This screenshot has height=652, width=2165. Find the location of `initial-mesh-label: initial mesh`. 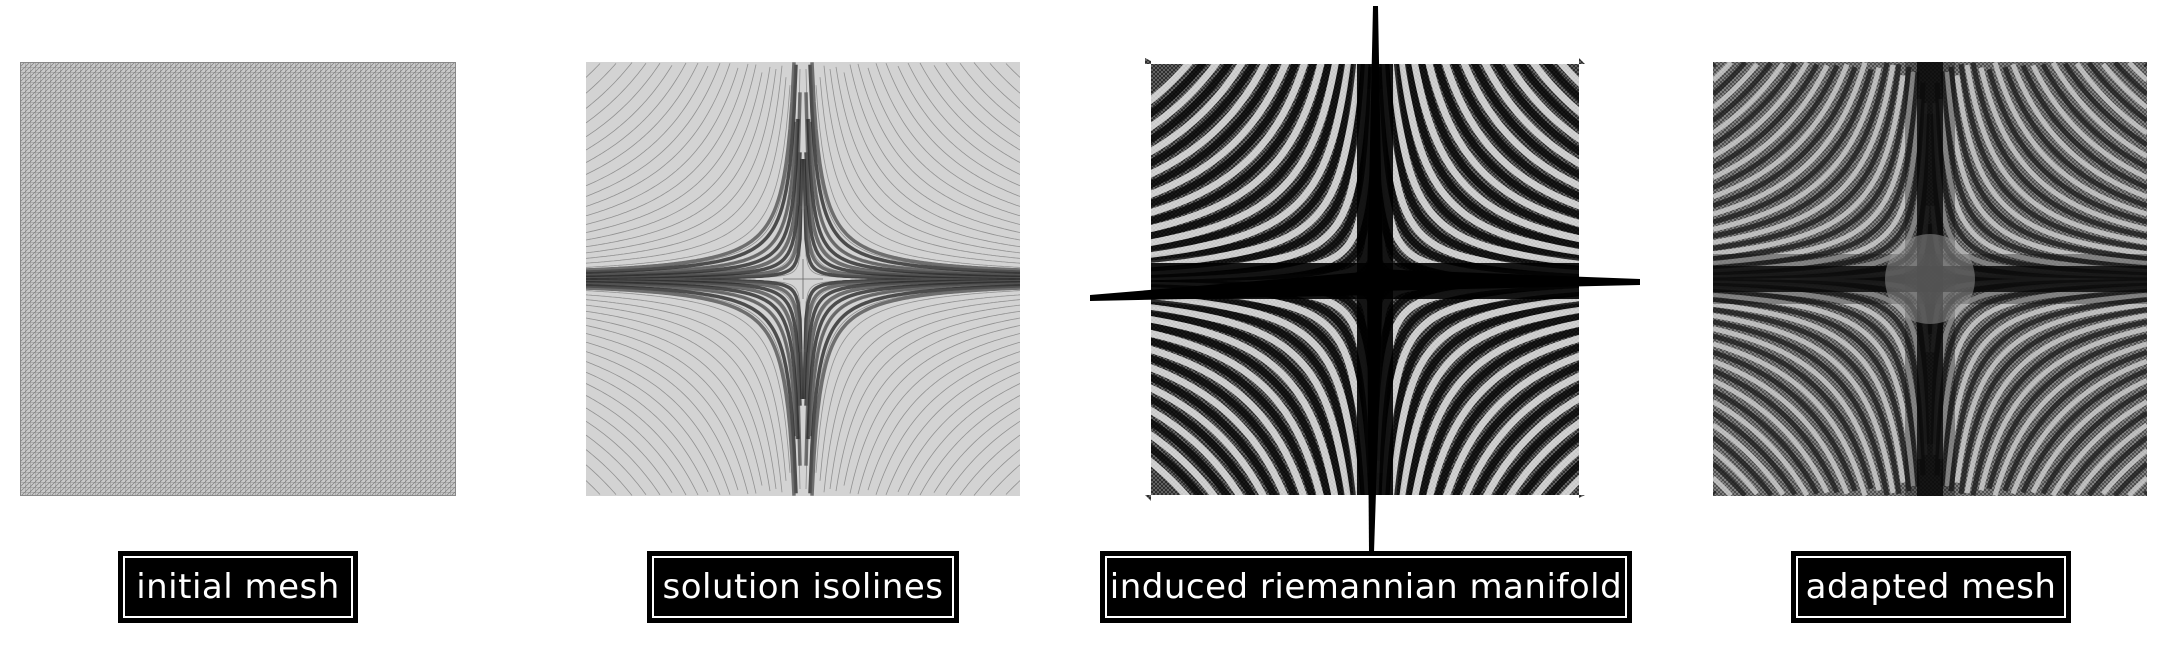

initial-mesh-label: initial mesh is located at coordinates (238, 587).